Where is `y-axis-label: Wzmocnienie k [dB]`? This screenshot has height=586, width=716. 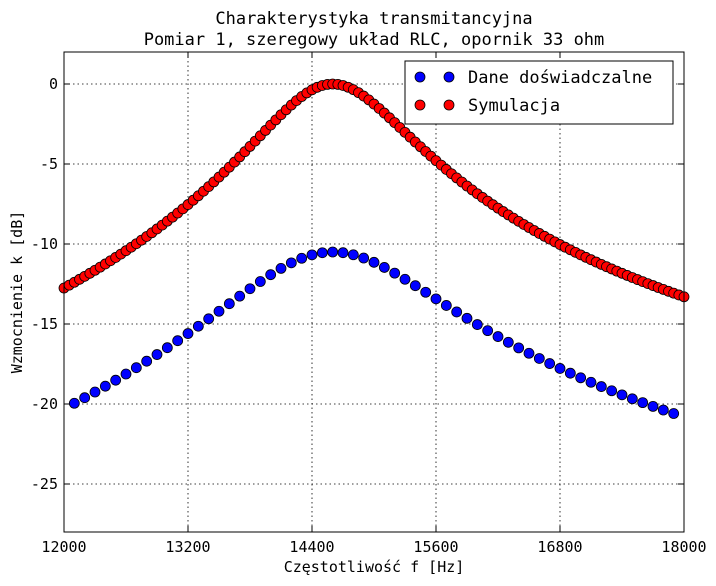 y-axis-label: Wzmocnienie k [dB] is located at coordinates (17, 292).